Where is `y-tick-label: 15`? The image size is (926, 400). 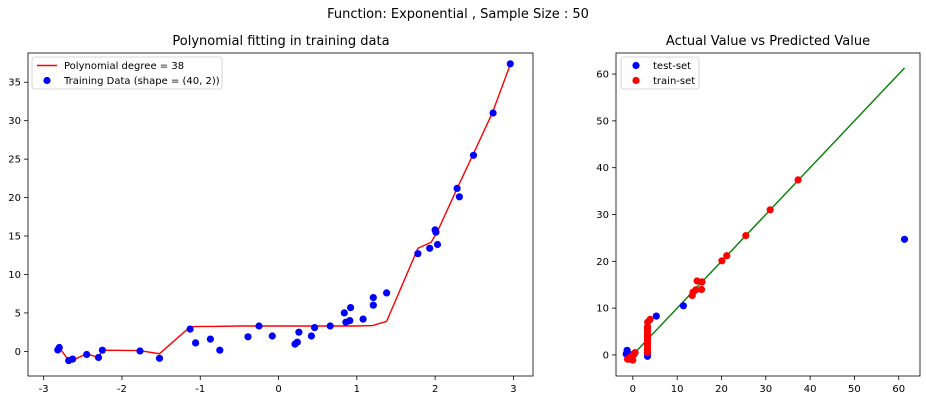 y-tick-label: 15 is located at coordinates (14, 237).